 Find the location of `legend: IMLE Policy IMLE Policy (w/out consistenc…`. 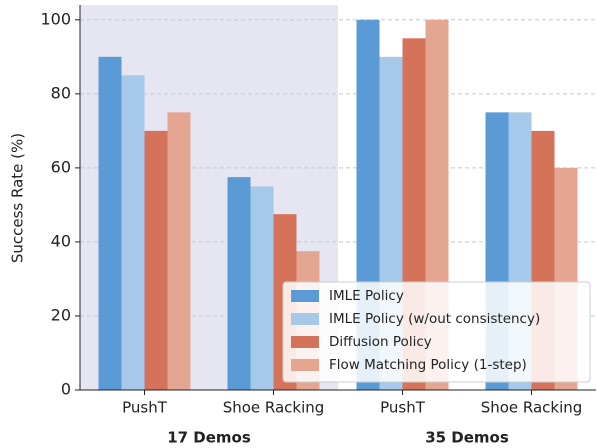

legend: IMLE Policy IMLE Policy (w/out consistenc… is located at coordinates (436, 332).